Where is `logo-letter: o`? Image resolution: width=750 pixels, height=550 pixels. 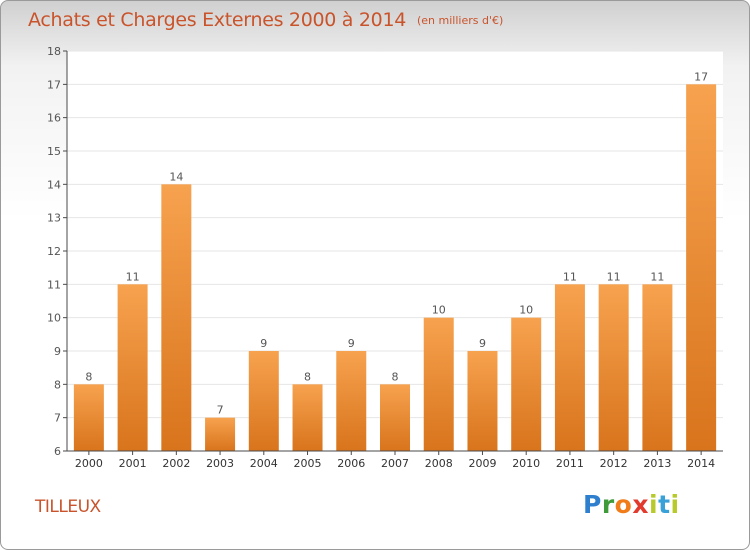
logo-letter: o is located at coordinates (623, 504).